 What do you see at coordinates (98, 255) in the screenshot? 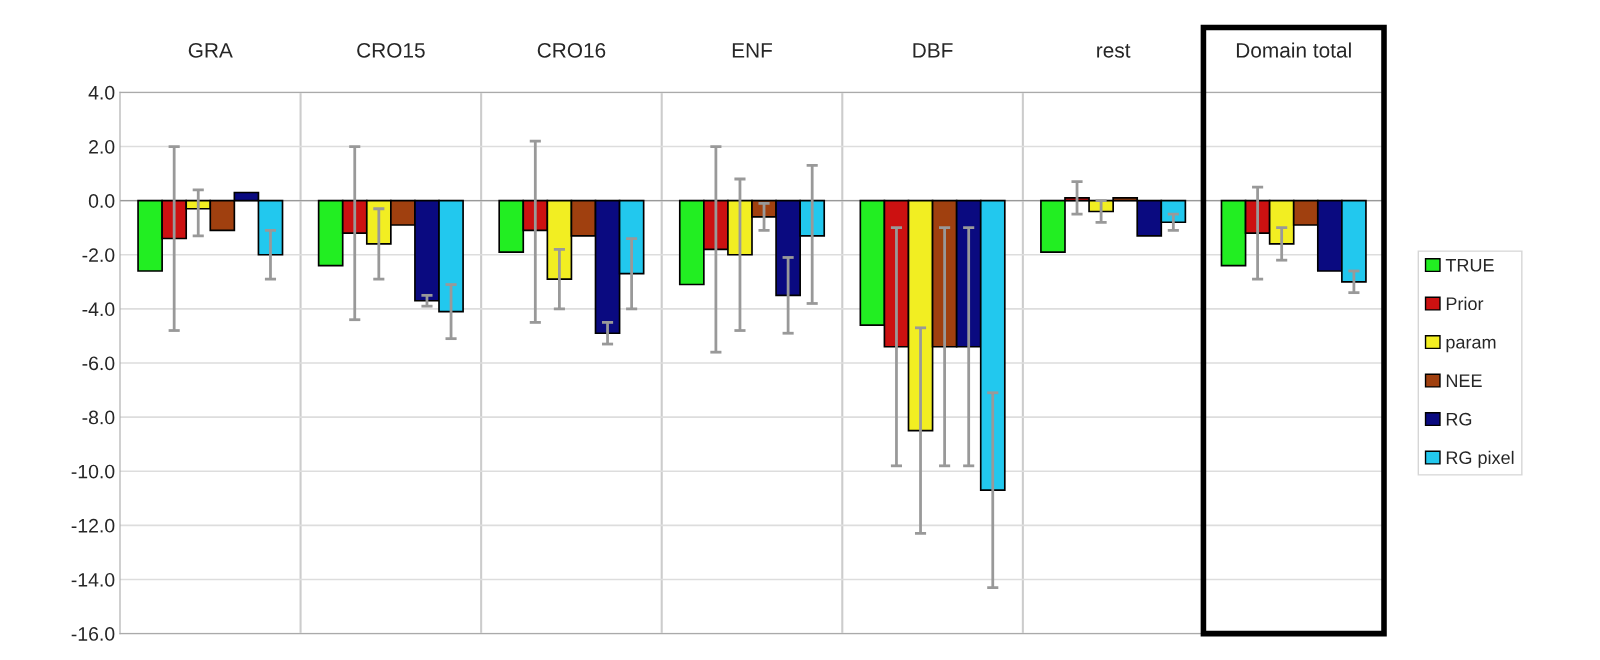
I see `y-tick-label: -2.0` at bounding box center [98, 255].